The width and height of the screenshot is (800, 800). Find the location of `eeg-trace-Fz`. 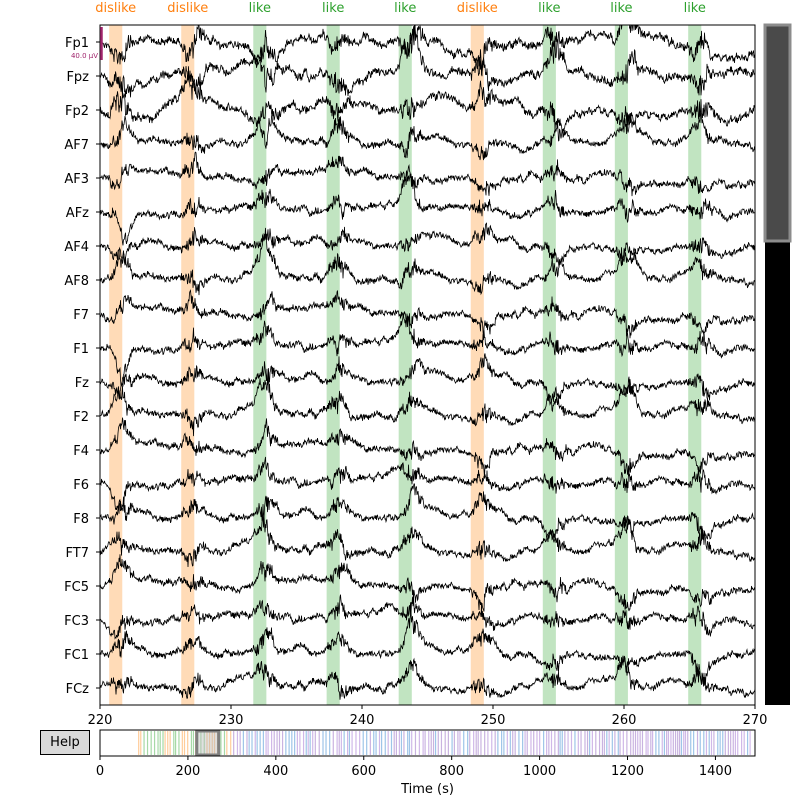

eeg-trace-Fz is located at coordinates (427, 383).